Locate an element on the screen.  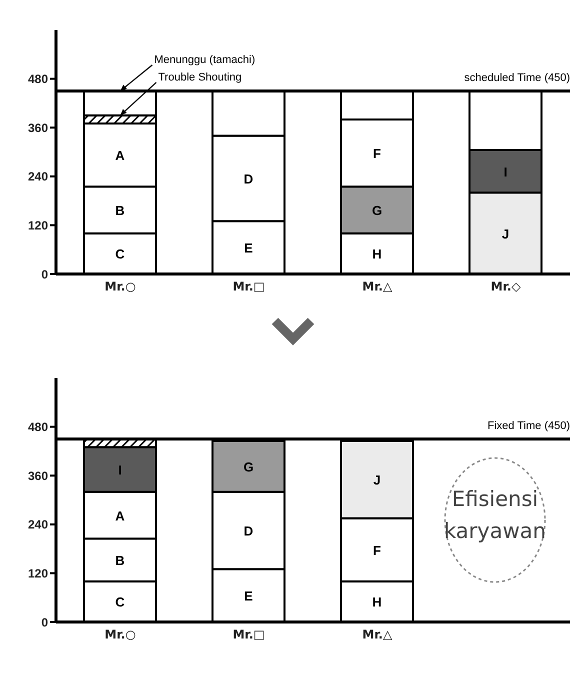
annotation: Trouble Shouting is located at coordinates (200, 77).